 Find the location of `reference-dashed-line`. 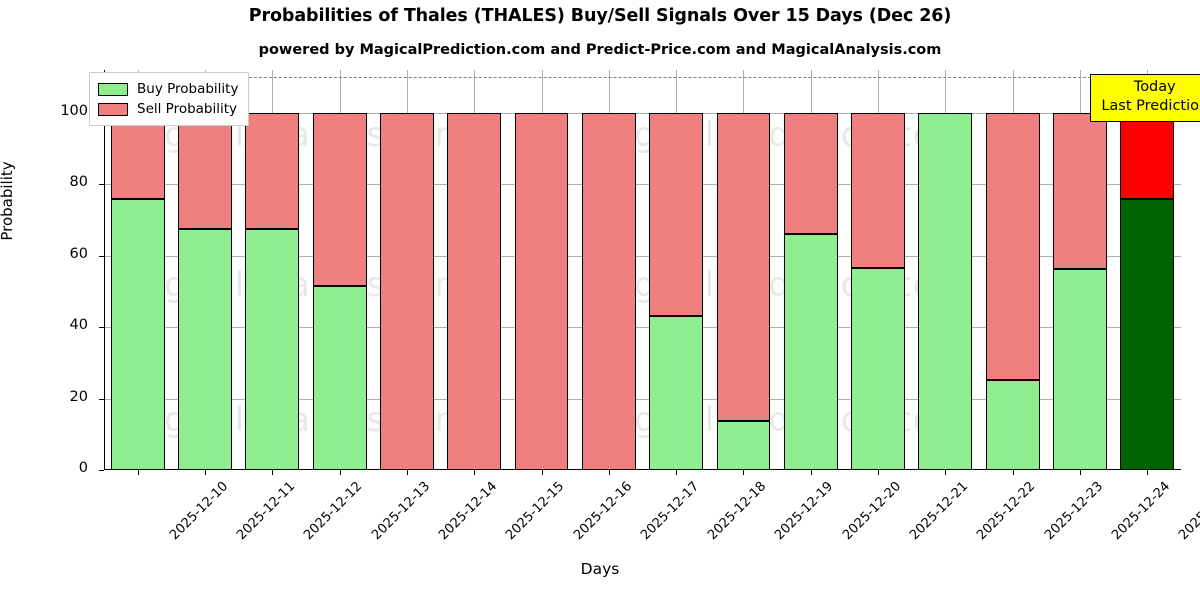

reference-dashed-line is located at coordinates (642, 78).